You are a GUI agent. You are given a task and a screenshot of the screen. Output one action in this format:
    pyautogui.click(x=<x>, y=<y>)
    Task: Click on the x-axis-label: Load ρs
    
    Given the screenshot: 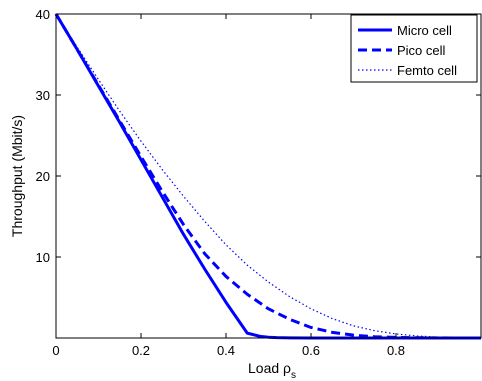 What is the action you would take?
    pyautogui.click(x=272, y=370)
    